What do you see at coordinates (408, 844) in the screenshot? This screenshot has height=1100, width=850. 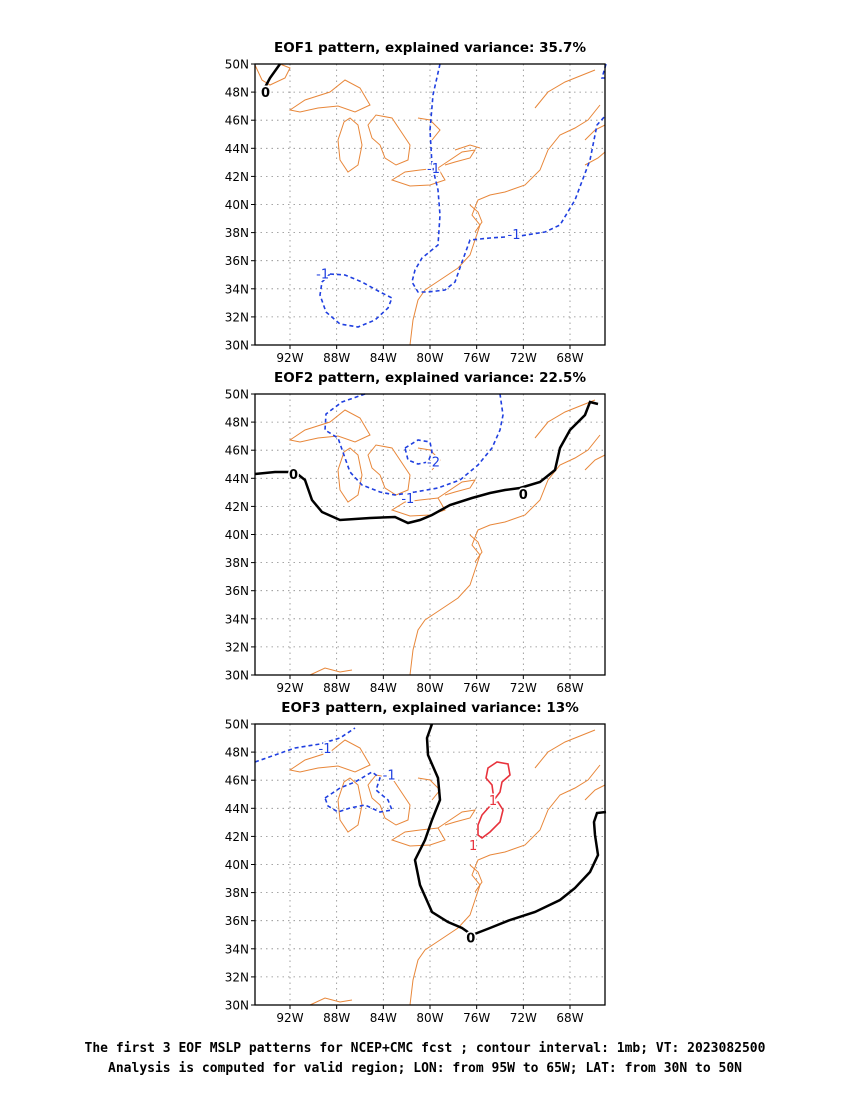 I see `contour-labels: -1 -1 1 1 0` at bounding box center [408, 844].